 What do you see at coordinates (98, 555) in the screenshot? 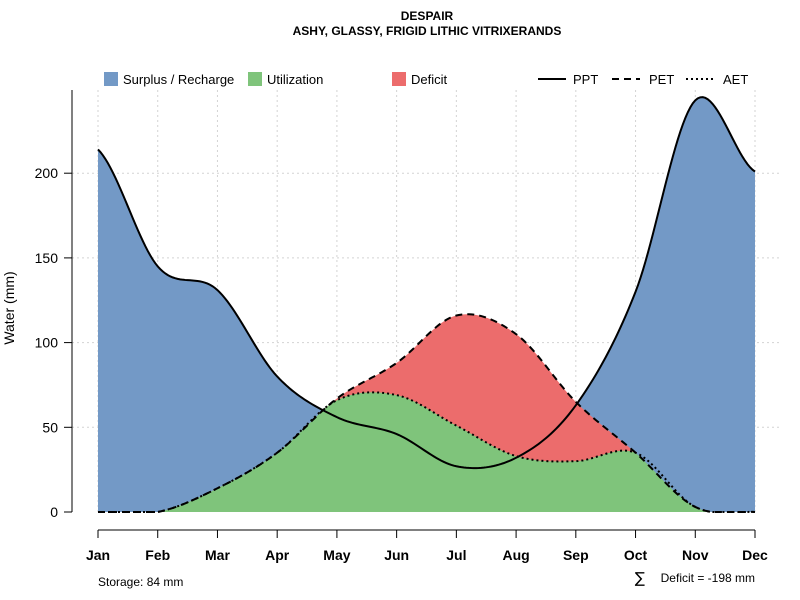
I see `x-tick-label-jan: Jan` at bounding box center [98, 555].